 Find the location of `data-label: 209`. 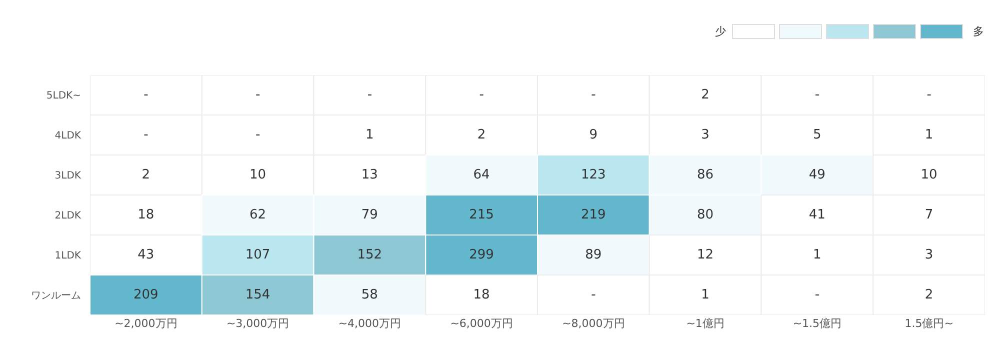

data-label: 209 is located at coordinates (146, 294).